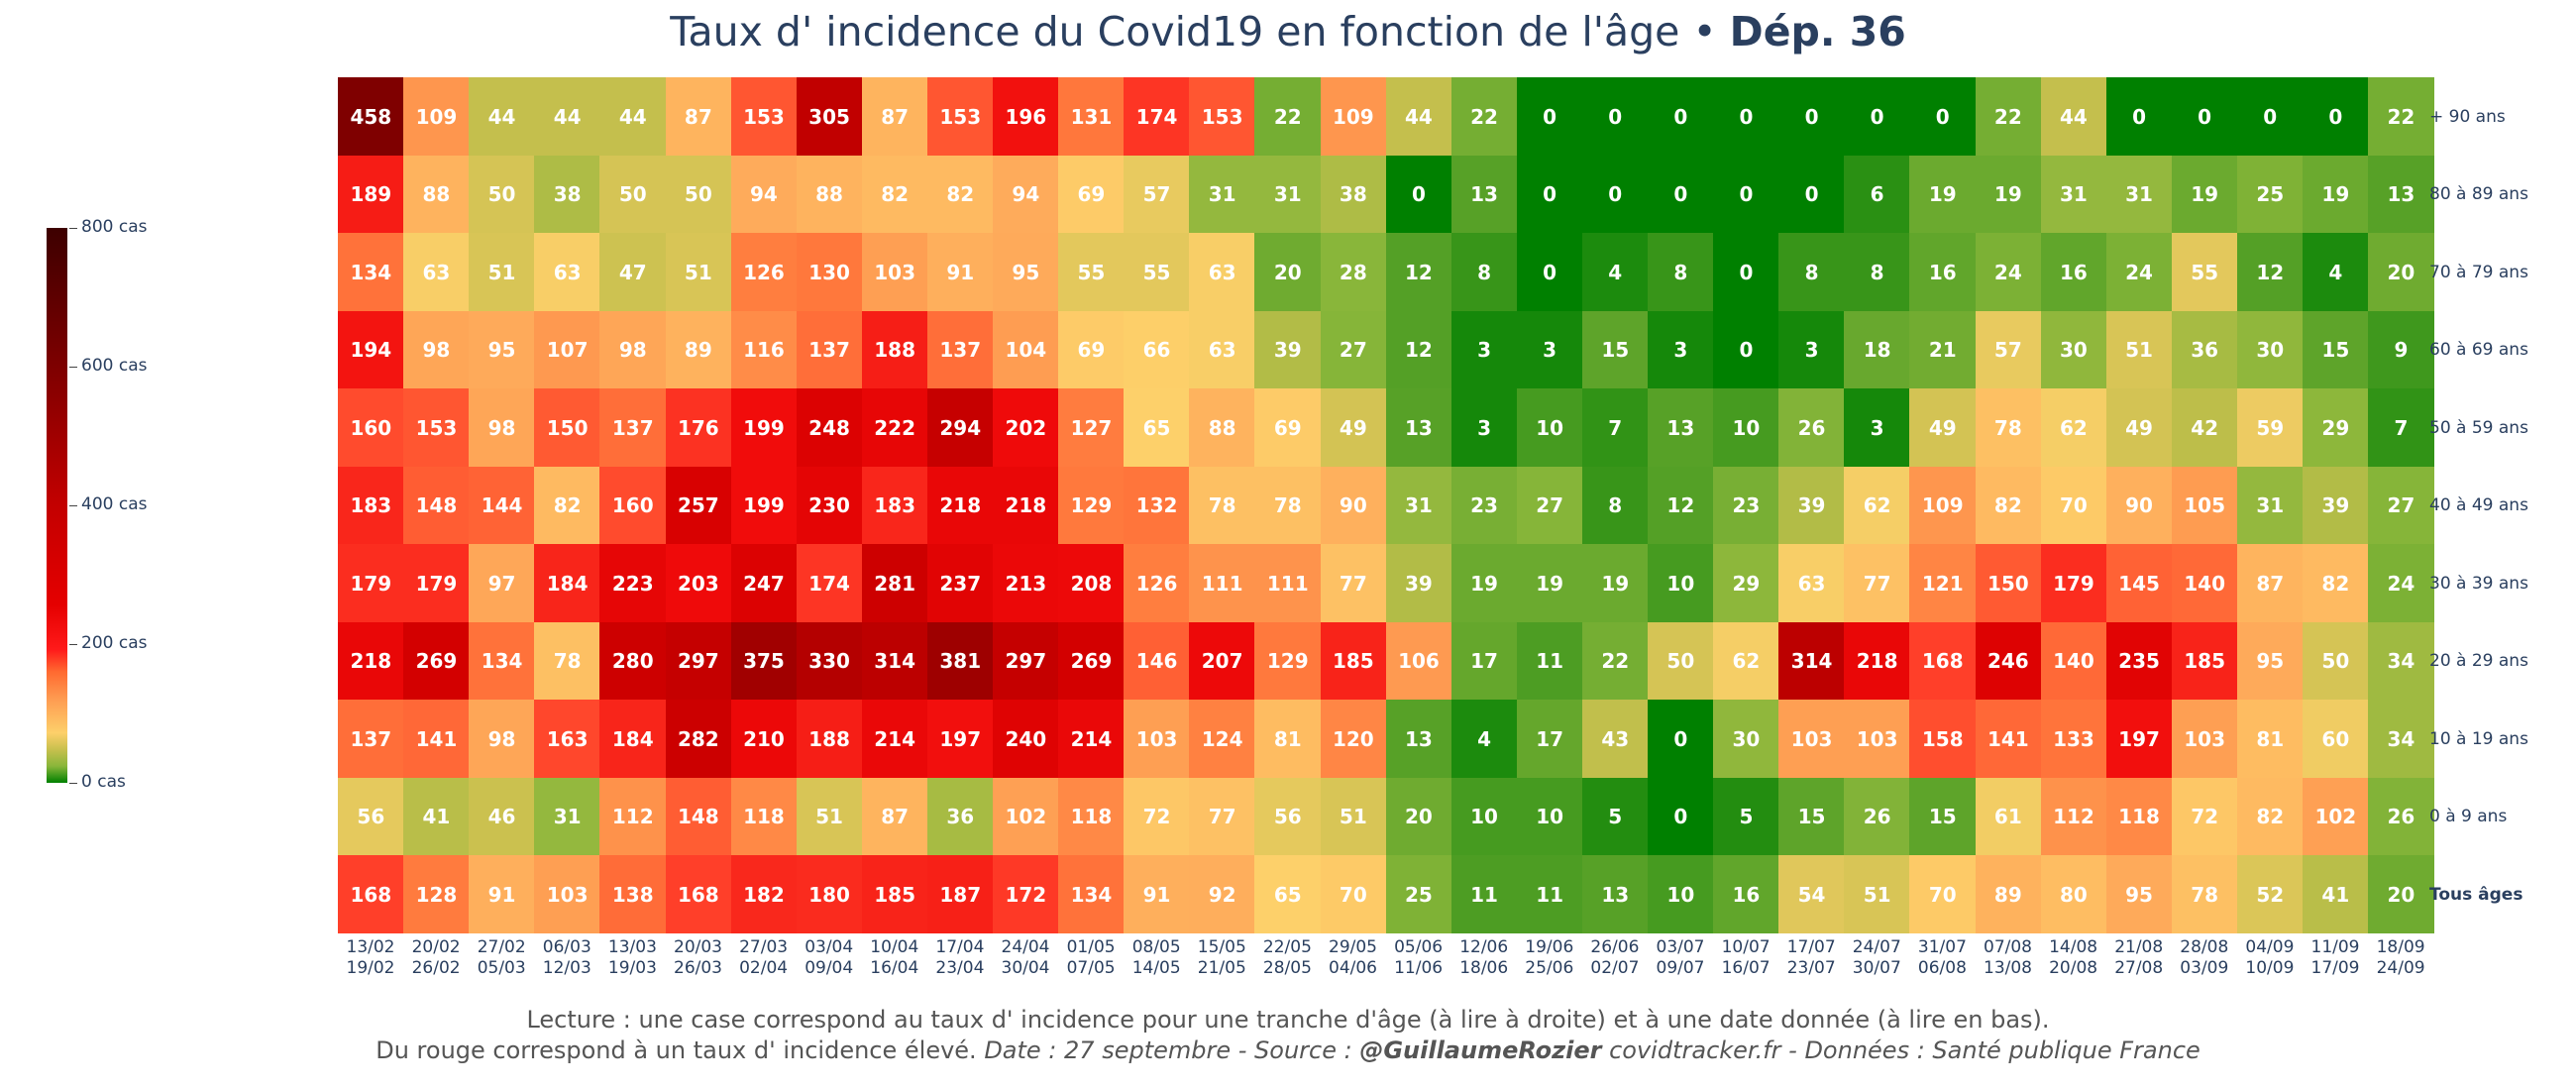 The height and width of the screenshot is (1090, 2576). Describe the element at coordinates (1222, 194) in the screenshot. I see `heatmap-cell: 31` at that location.